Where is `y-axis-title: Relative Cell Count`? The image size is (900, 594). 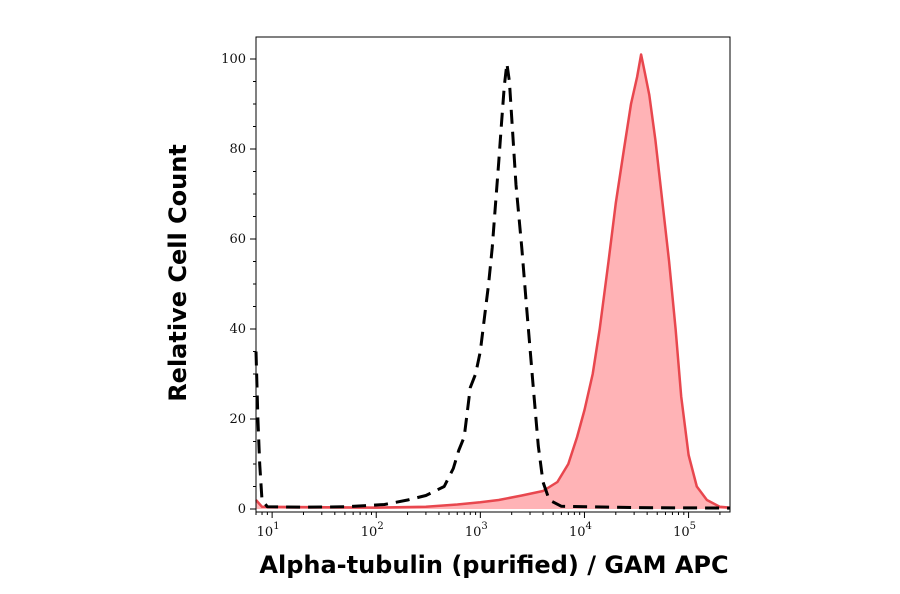
y-axis-title: Relative Cell Count is located at coordinates (178, 273).